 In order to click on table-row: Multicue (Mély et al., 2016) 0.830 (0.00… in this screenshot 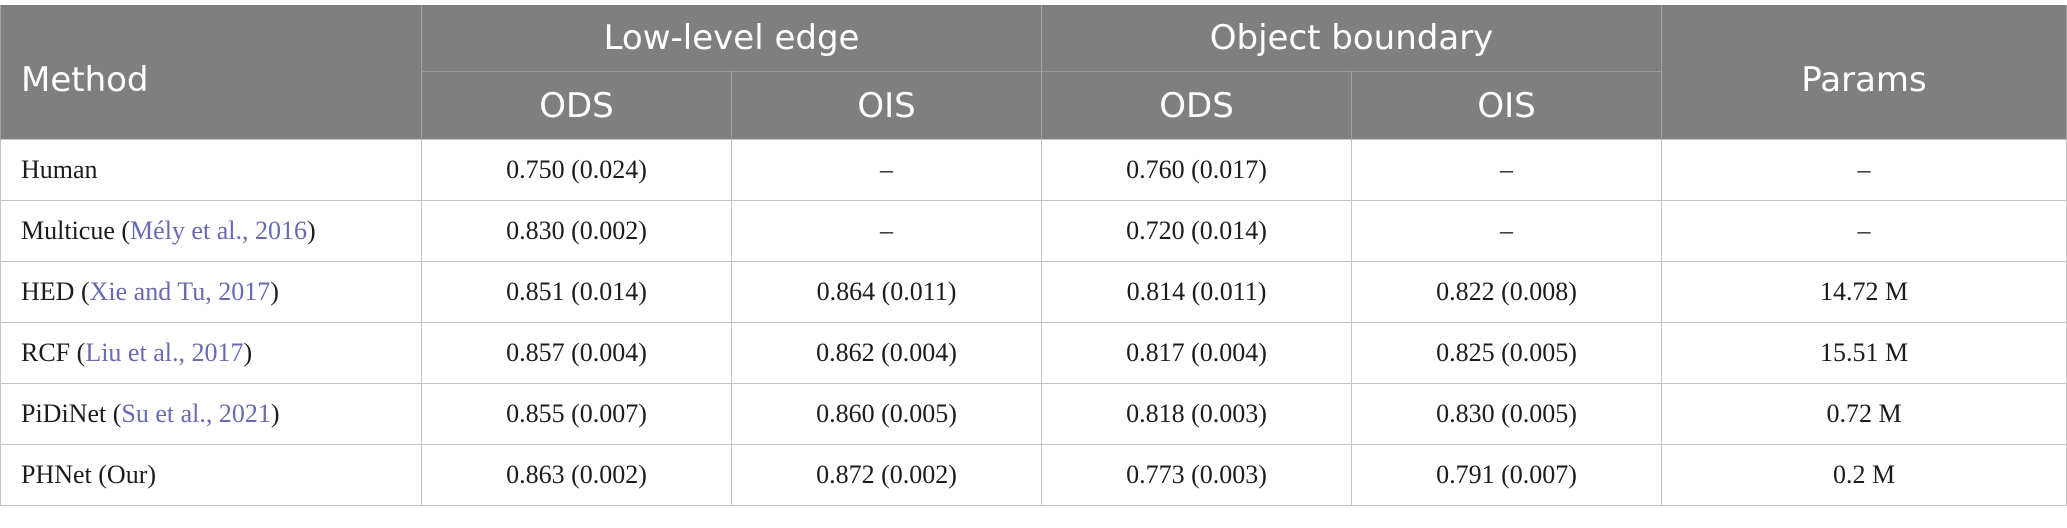, I will do `click(1033, 231)`.